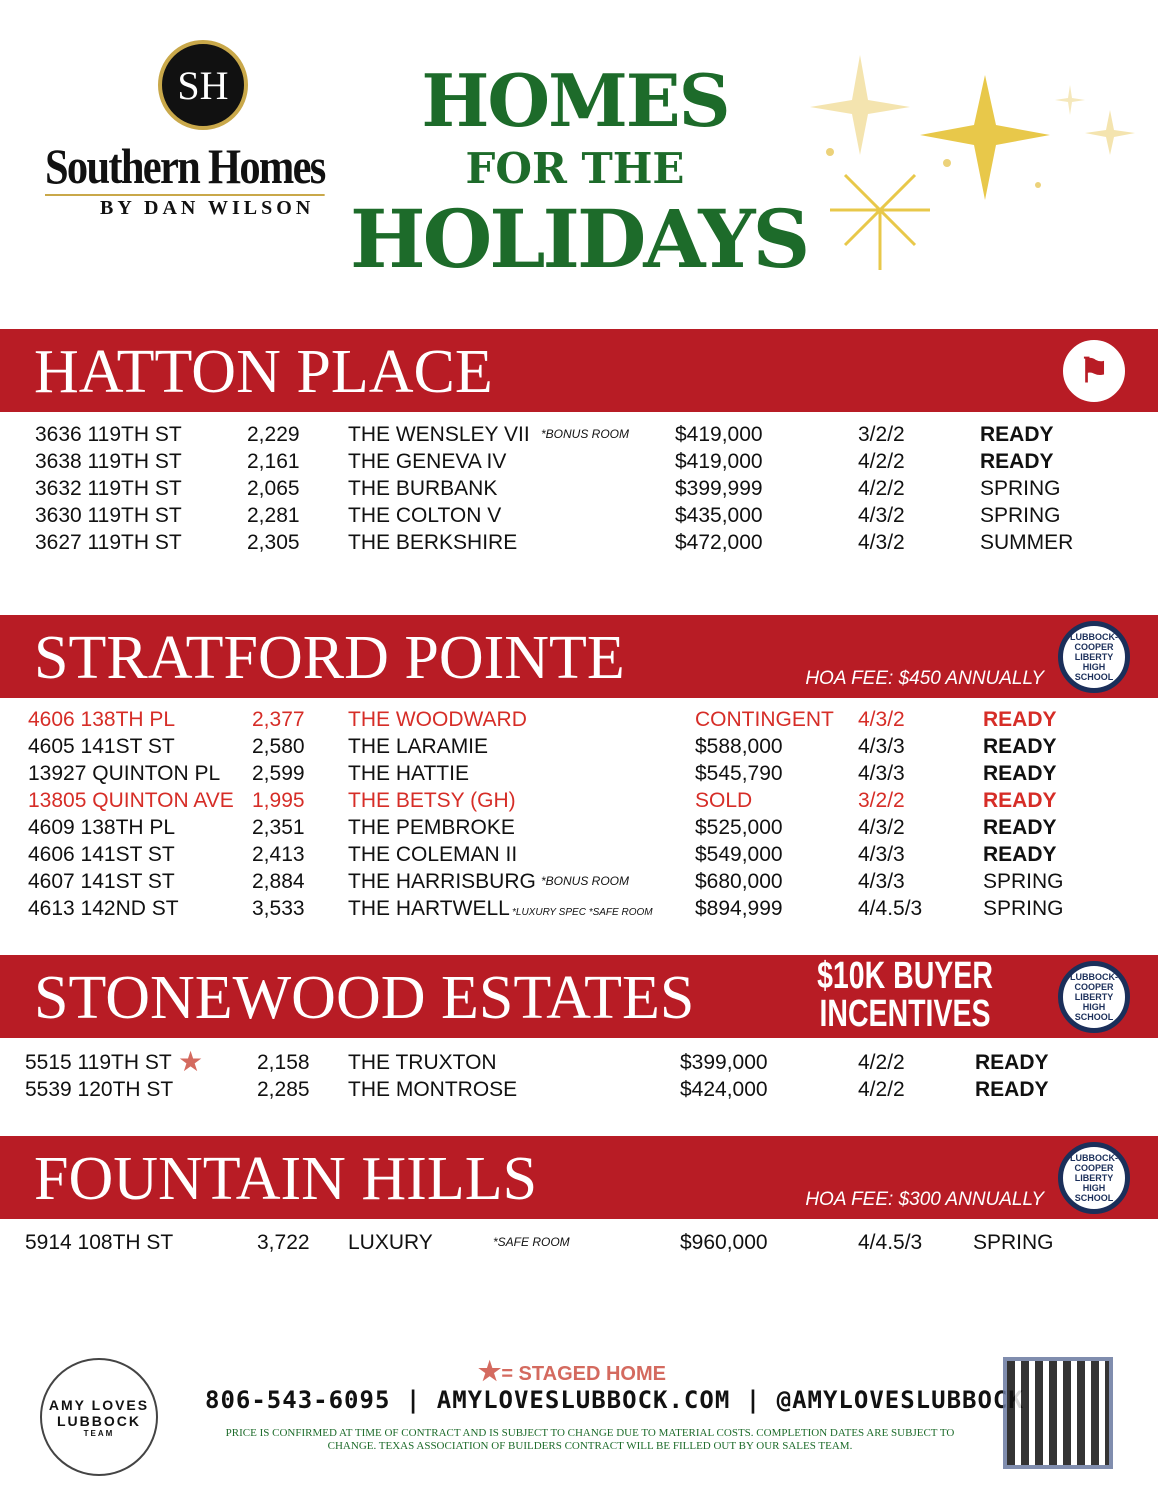 The width and height of the screenshot is (1158, 1500). I want to click on community-name: HATTON PLACE, so click(263, 372).